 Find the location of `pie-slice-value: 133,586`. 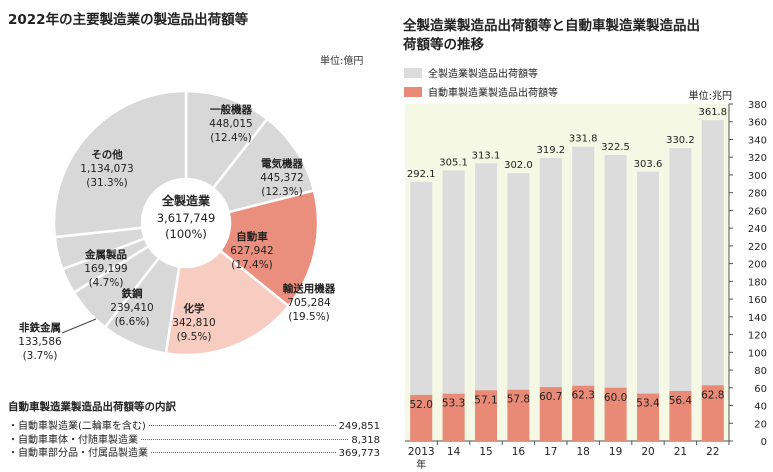

pie-slice-value: 133,586 is located at coordinates (40, 342).